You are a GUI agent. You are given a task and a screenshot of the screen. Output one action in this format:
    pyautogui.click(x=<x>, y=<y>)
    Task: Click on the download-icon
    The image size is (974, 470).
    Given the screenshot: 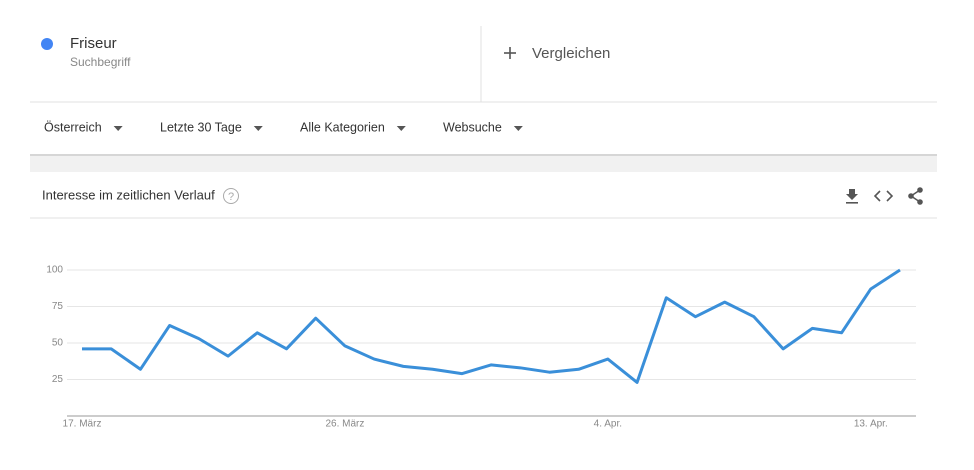 What is the action you would take?
    pyautogui.click(x=852, y=196)
    